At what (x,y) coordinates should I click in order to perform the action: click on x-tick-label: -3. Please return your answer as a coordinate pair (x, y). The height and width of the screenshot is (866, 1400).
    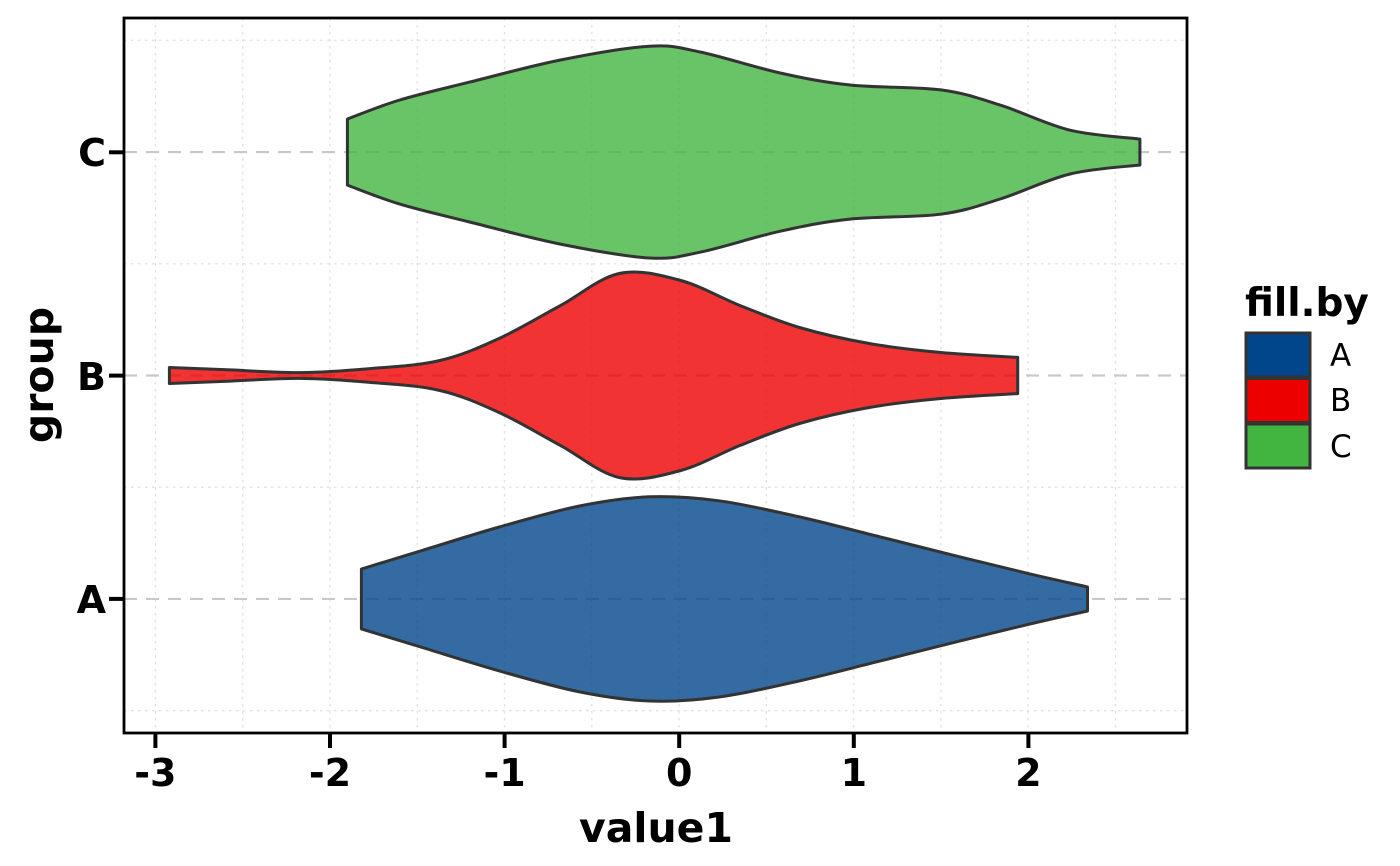
    Looking at the image, I should click on (155, 773).